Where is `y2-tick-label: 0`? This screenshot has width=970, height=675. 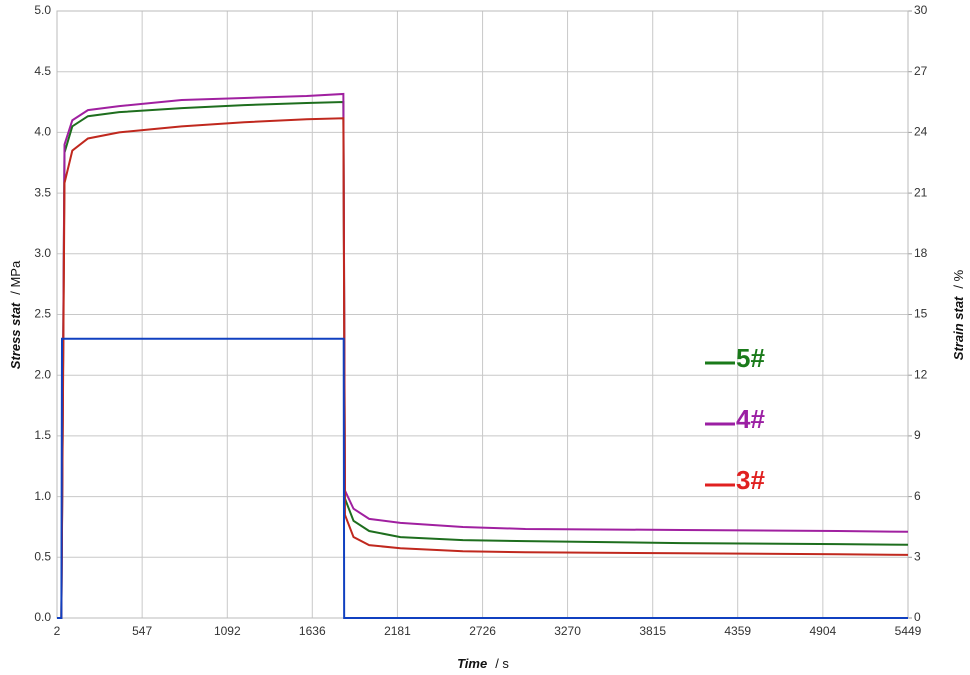 y2-tick-label: 0 is located at coordinates (917, 617).